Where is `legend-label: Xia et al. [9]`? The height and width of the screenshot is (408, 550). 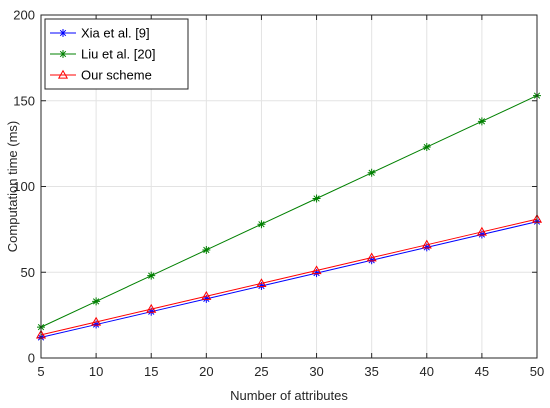
legend-label: Xia et al. [9] is located at coordinates (115, 33).